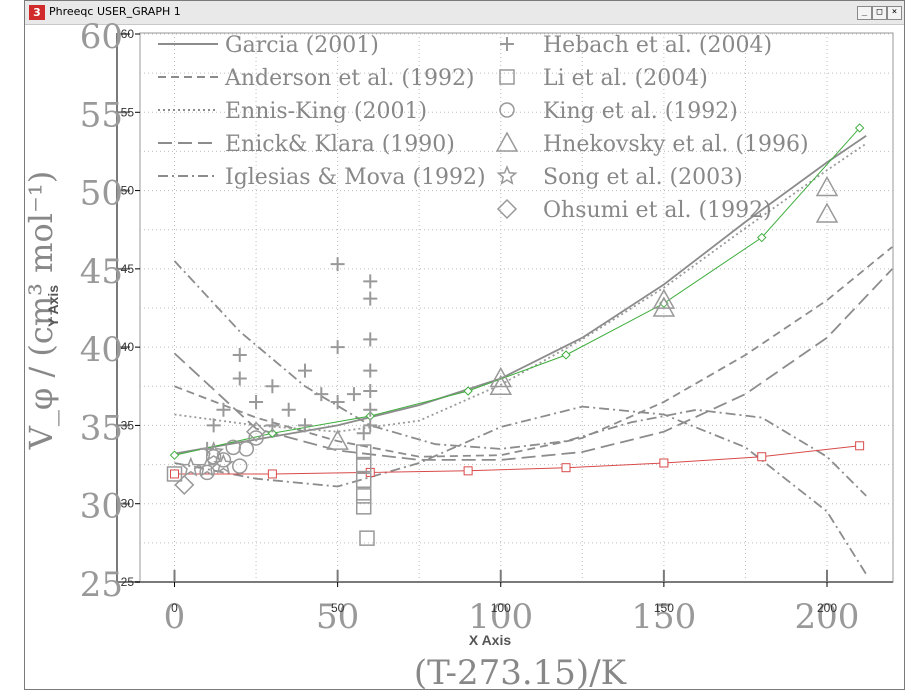 The image size is (911, 700). I want to click on embedded-x-tick-label: 150, so click(663, 617).